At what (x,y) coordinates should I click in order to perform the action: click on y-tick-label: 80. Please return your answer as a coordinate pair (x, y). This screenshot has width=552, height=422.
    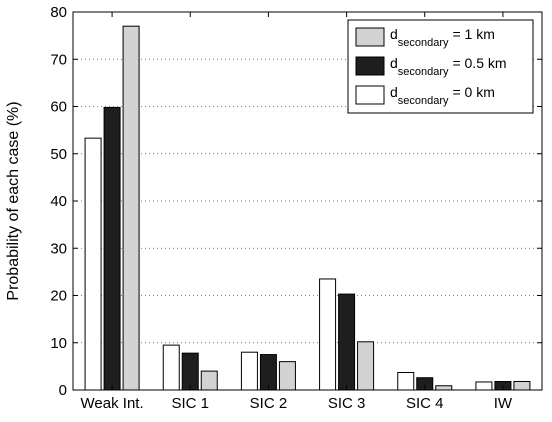
    Looking at the image, I should click on (58, 12).